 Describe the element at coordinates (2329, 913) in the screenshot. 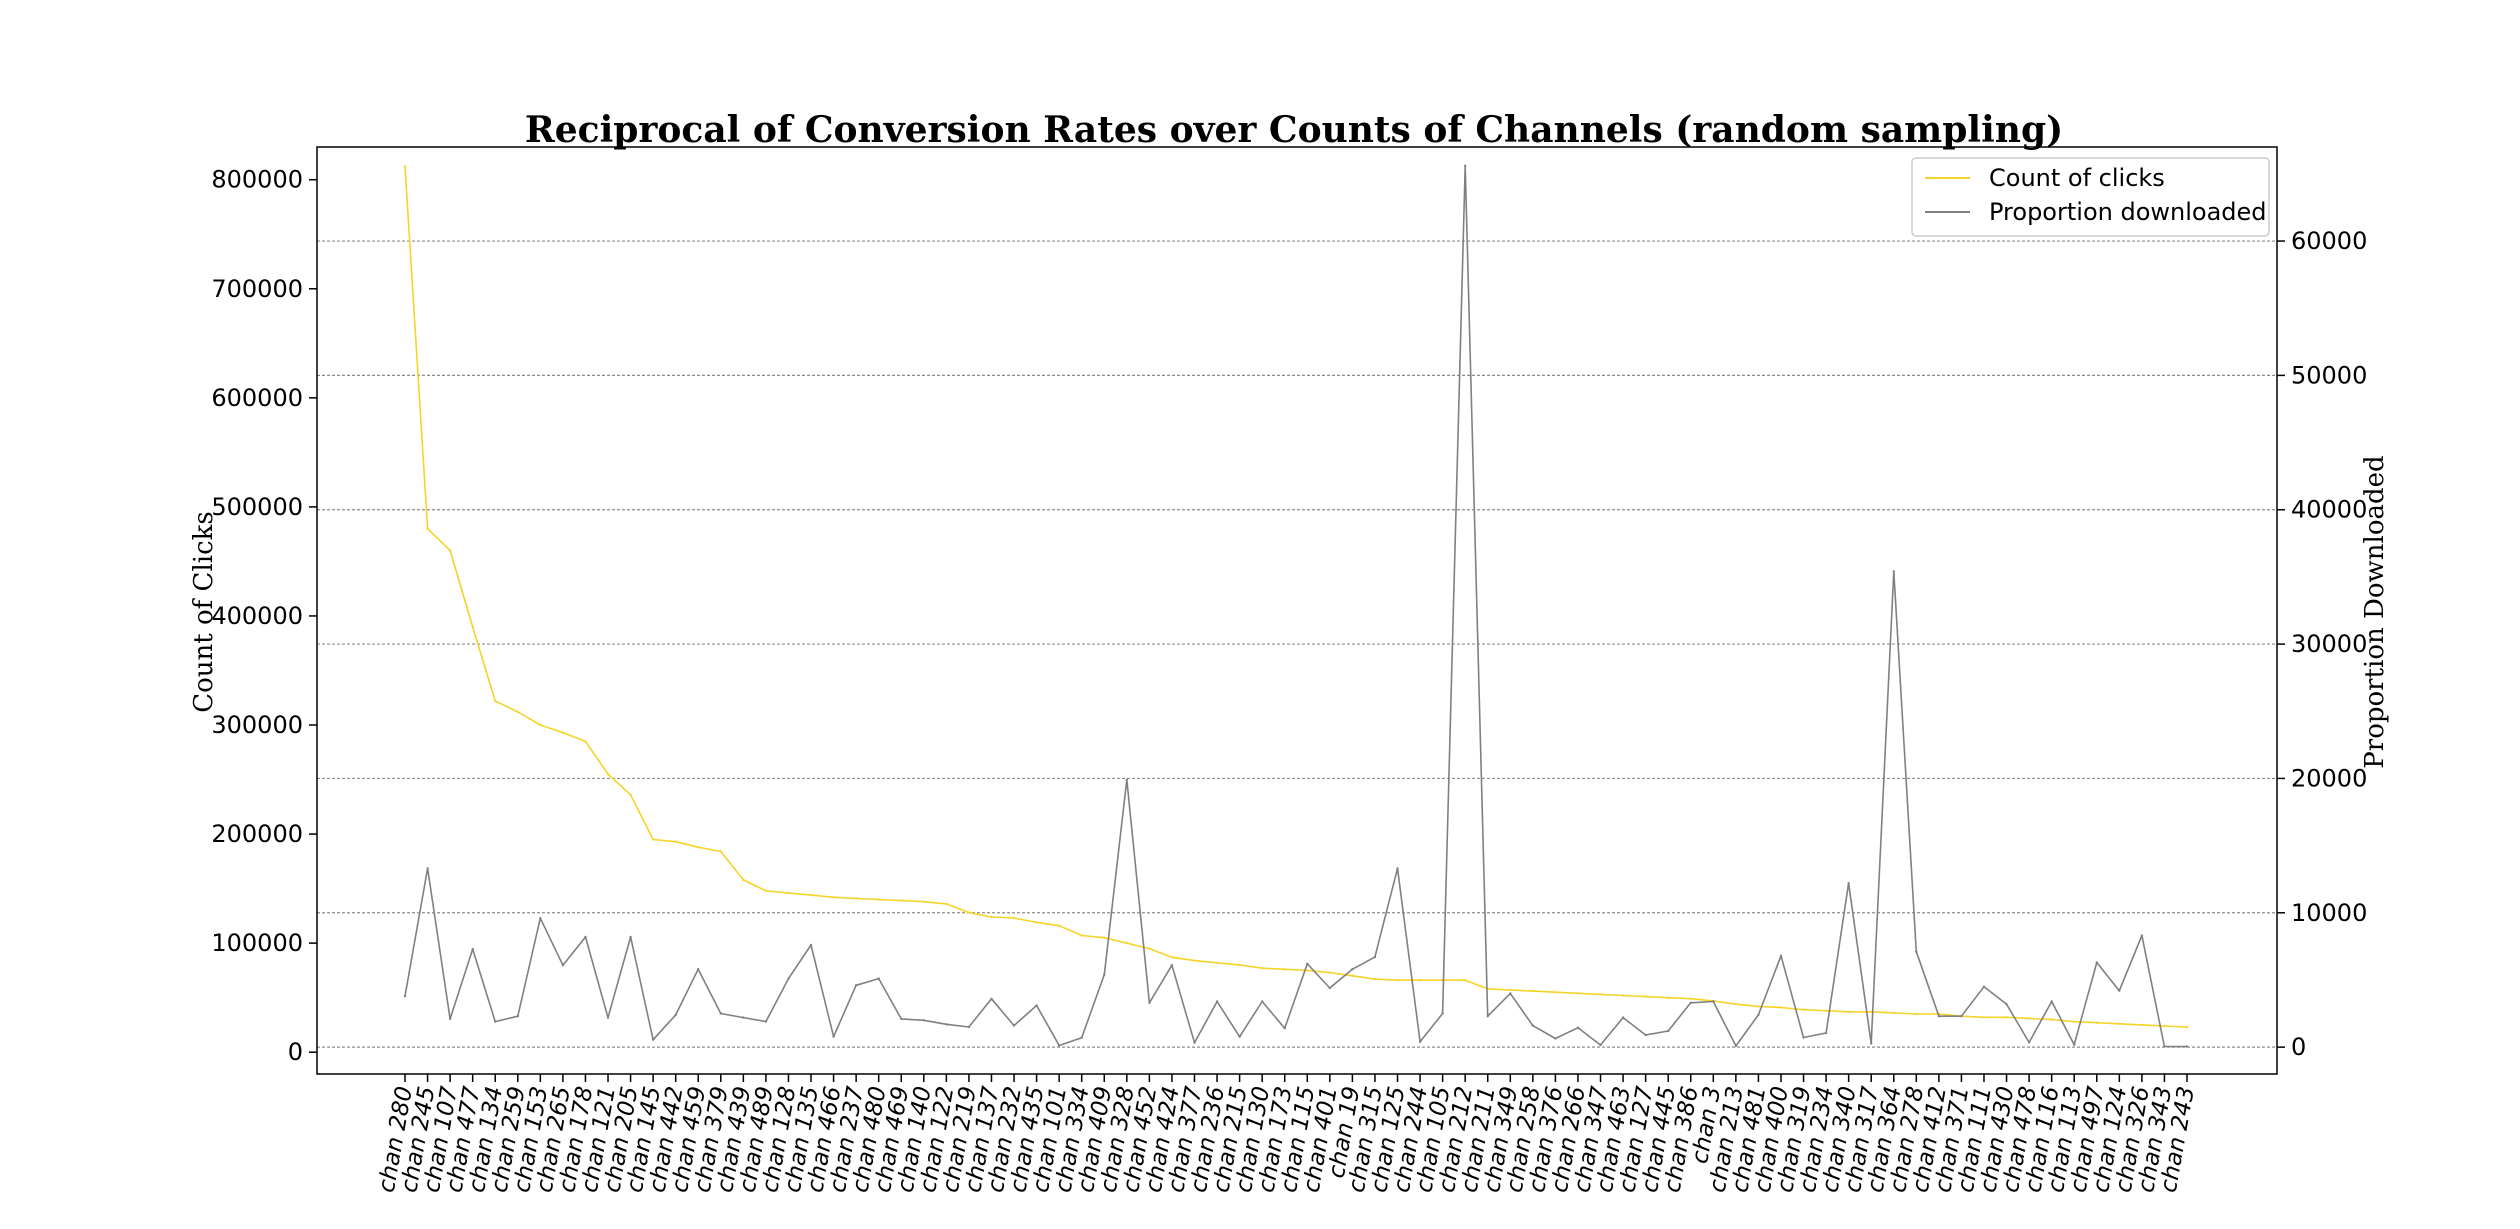

I see `right-tick-label-10000: 10000` at that location.